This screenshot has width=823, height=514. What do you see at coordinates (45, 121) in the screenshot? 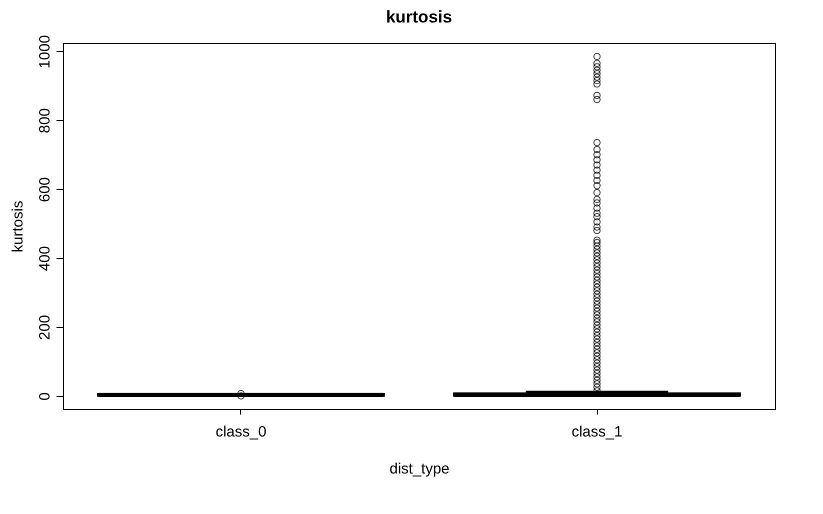
I see `y-tick-label: 800` at bounding box center [45, 121].